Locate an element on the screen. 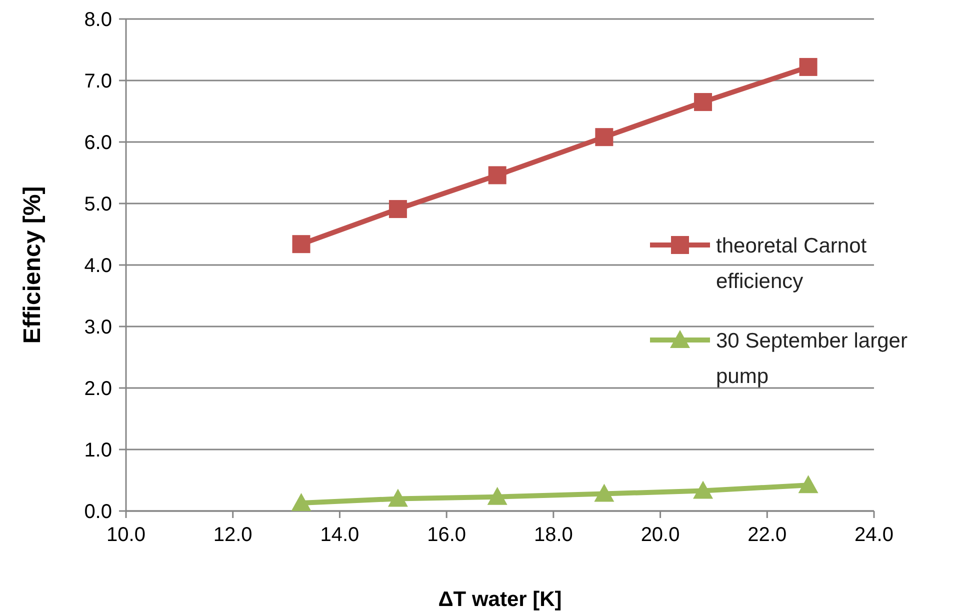 This screenshot has height=611, width=977. x-tick-label: 24.0 is located at coordinates (874, 535).